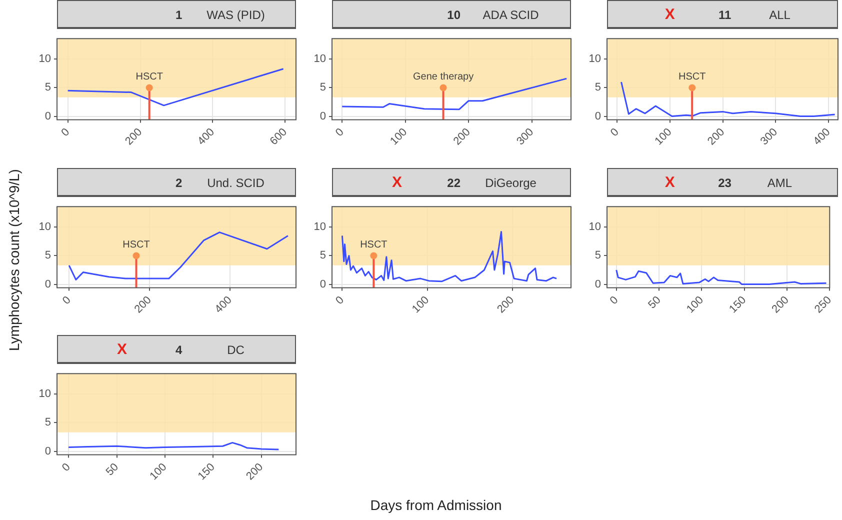 The height and width of the screenshot is (520, 842). I want to click on chart-subtitle: DiGeorge, so click(510, 183).